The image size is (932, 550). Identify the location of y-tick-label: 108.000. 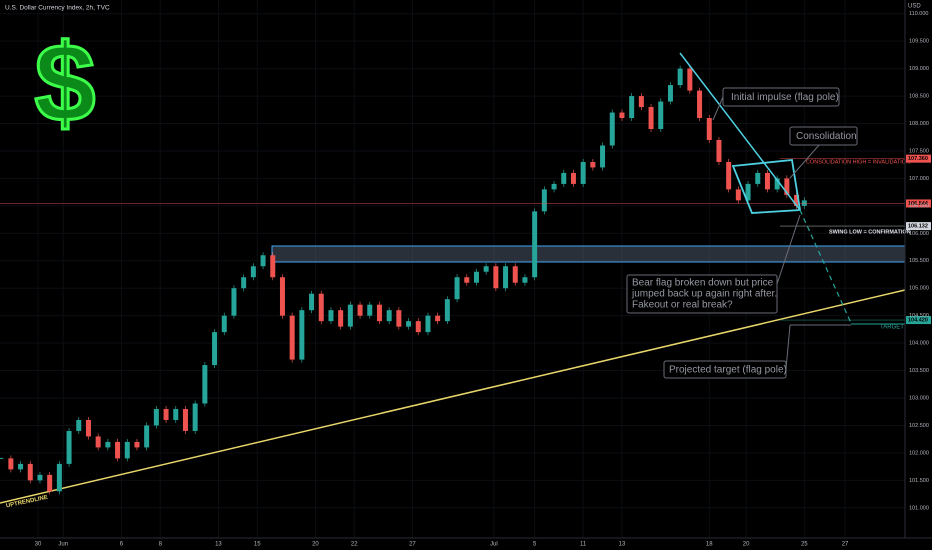
(919, 124).